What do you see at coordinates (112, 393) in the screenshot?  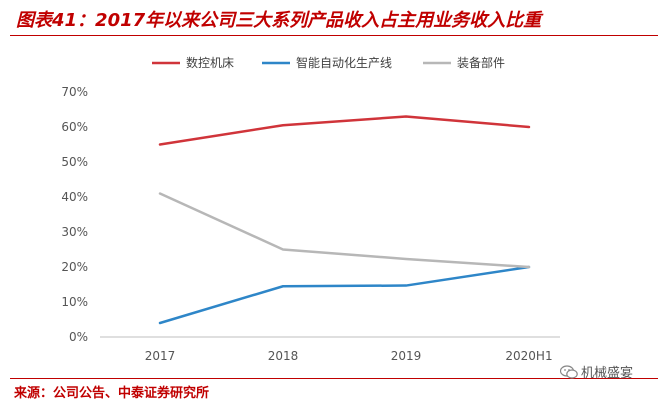 I see `source-note: 来源：公司公告、中泰证券研究所` at bounding box center [112, 393].